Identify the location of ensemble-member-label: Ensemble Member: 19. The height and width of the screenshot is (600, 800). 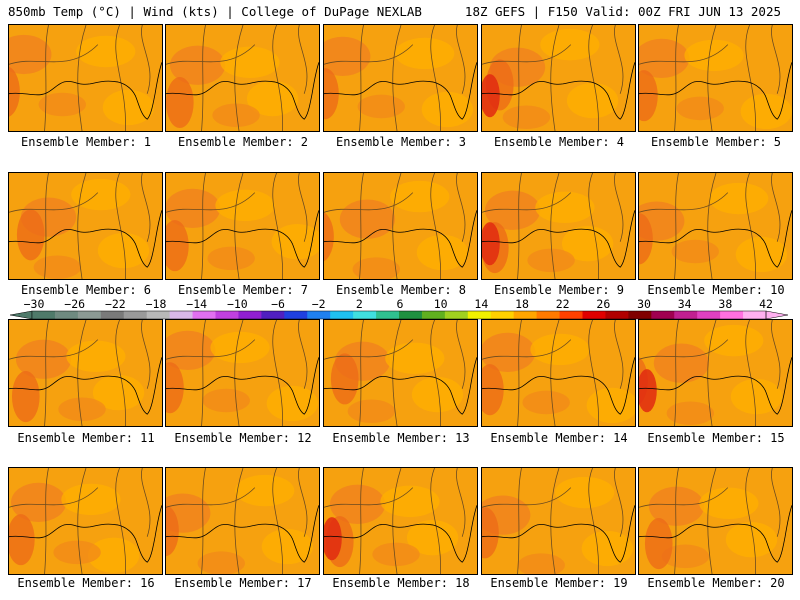
(559, 583).